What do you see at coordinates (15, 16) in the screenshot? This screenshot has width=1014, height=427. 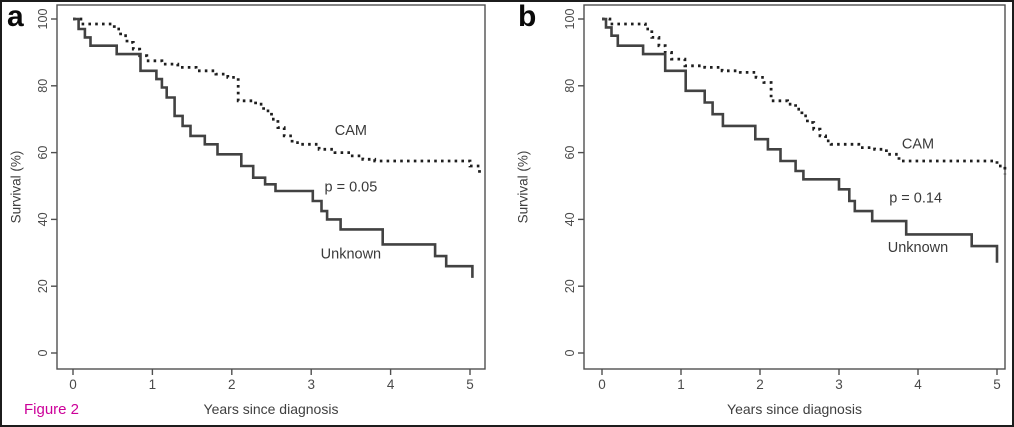 I see `panel-a-letter: a` at bounding box center [15, 16].